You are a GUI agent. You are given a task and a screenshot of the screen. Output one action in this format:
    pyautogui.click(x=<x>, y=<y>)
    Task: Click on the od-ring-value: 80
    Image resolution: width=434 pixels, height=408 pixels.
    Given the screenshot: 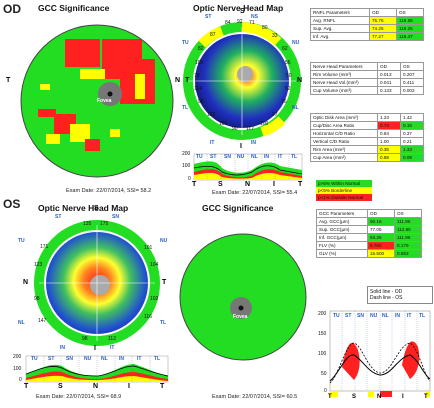 What is the action you would take?
    pyautogui.click(x=265, y=28)
    